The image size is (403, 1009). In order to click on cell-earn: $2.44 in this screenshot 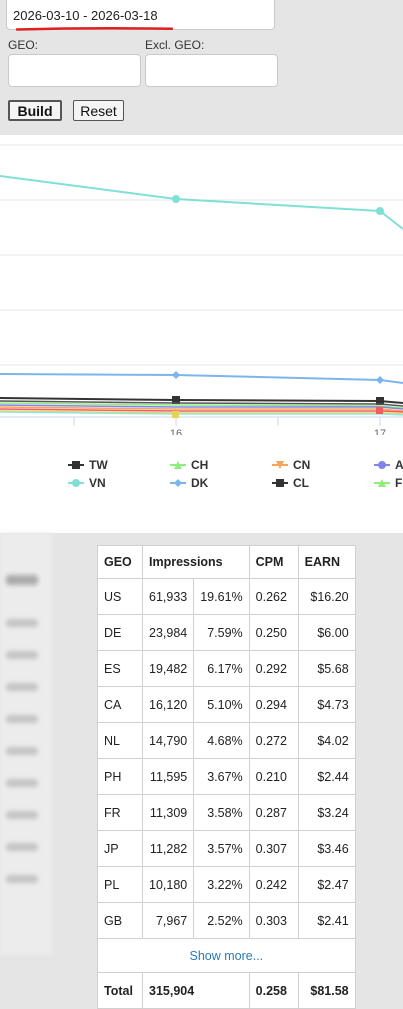, I will do `click(326, 776)`.